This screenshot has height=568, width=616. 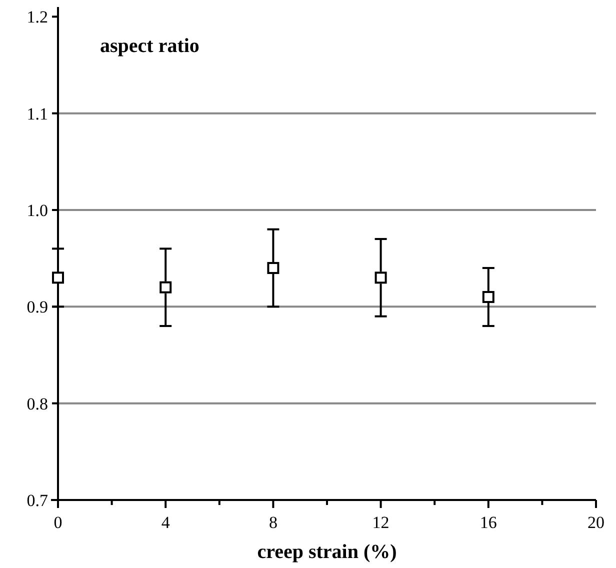 I want to click on text: aspect ratio, so click(x=150, y=46).